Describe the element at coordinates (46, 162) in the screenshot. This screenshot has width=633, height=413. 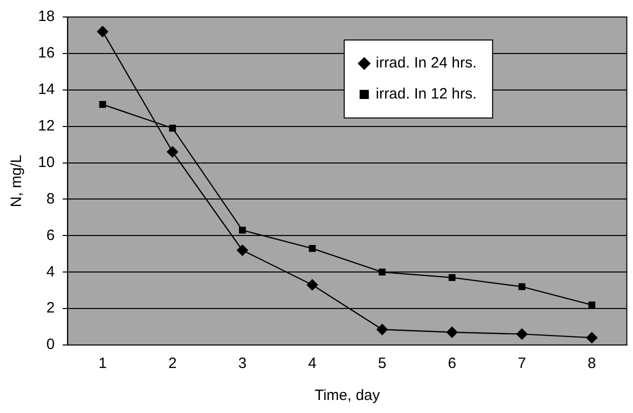
I see `y-tick-label: 10` at that location.